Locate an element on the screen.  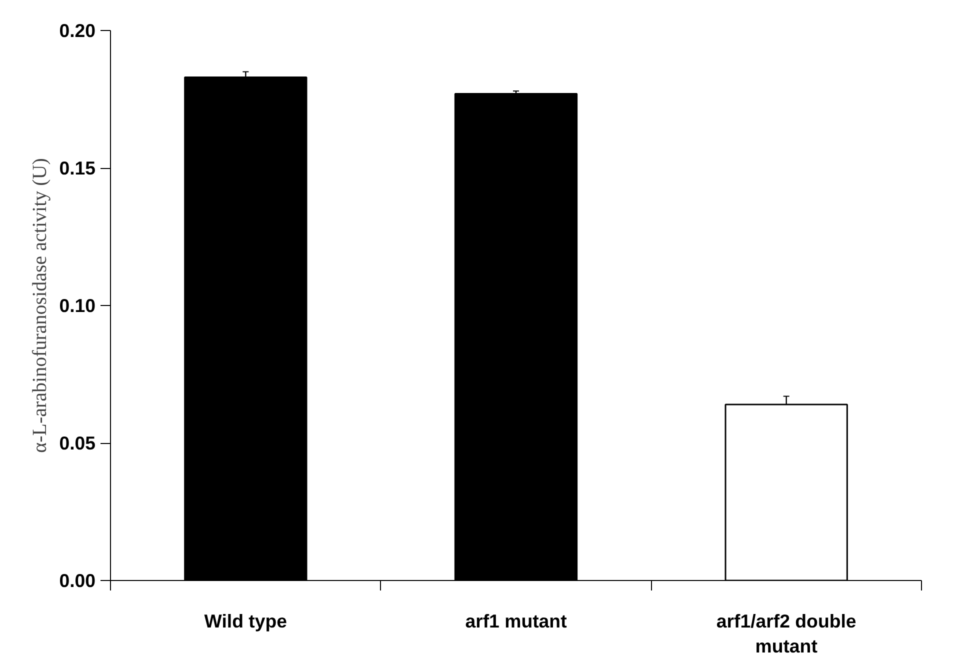
y-axis-title: α-L-arabinofuranosidase activity (U) is located at coordinates (40, 305).